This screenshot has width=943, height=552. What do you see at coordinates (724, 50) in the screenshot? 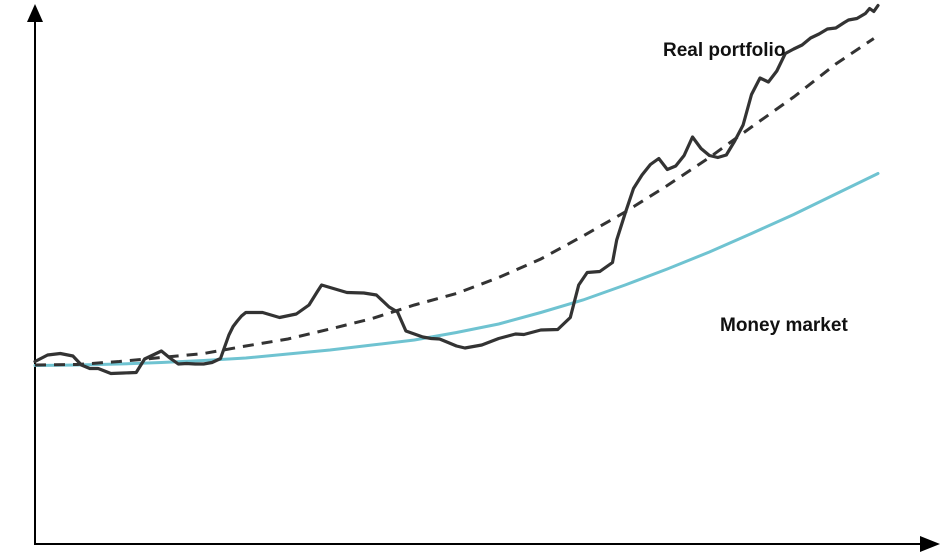
I see `series-label-real-portfolio: Real portfolio` at bounding box center [724, 50].